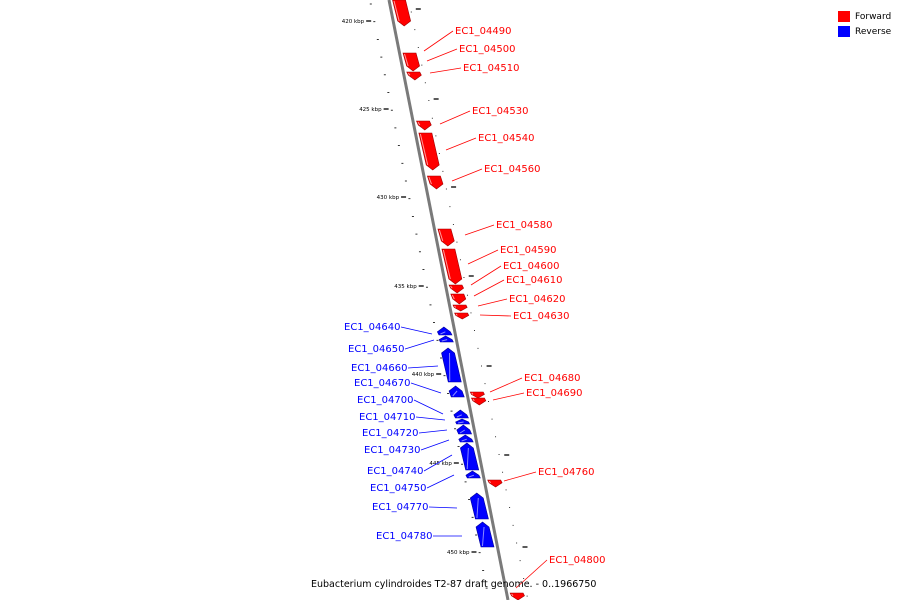 The height and width of the screenshot is (600, 900). Describe the element at coordinates (528, 250) in the screenshot. I see `gene-label: EC1_04590` at that location.